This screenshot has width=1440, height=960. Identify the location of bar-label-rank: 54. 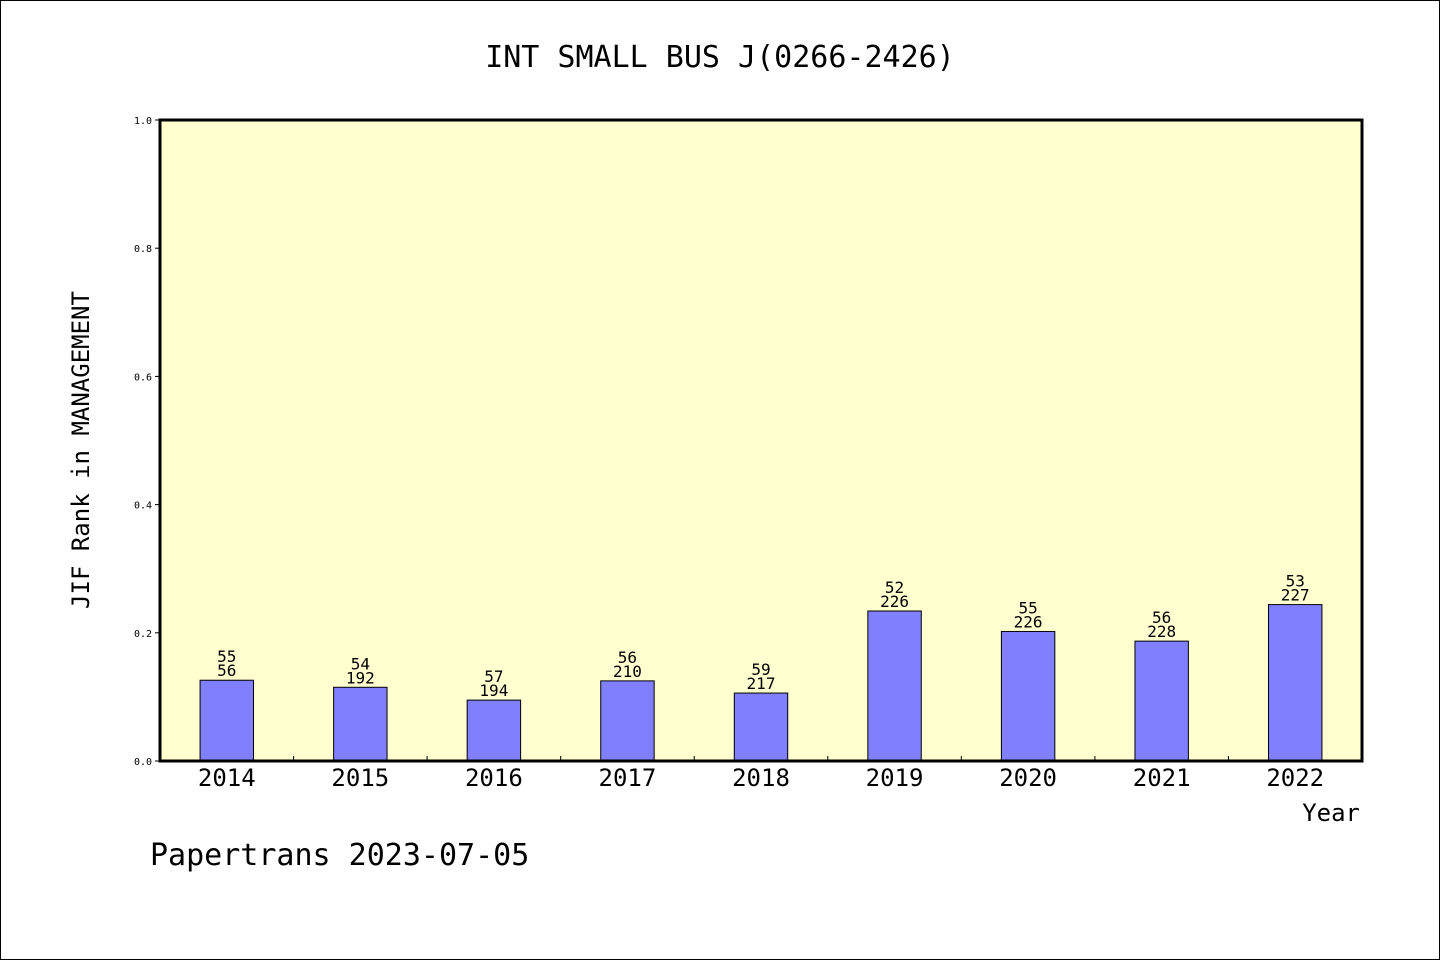
(360, 663).